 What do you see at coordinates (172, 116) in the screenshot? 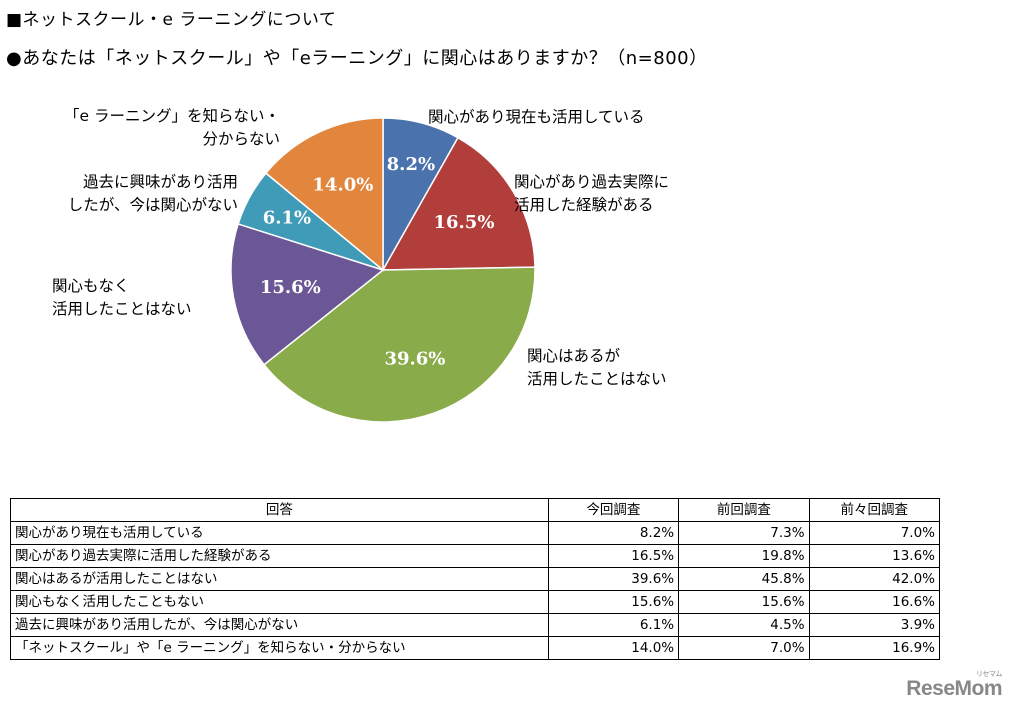
I see `slice-category-label: 「e ラーニング」を知らない・` at bounding box center [172, 116].